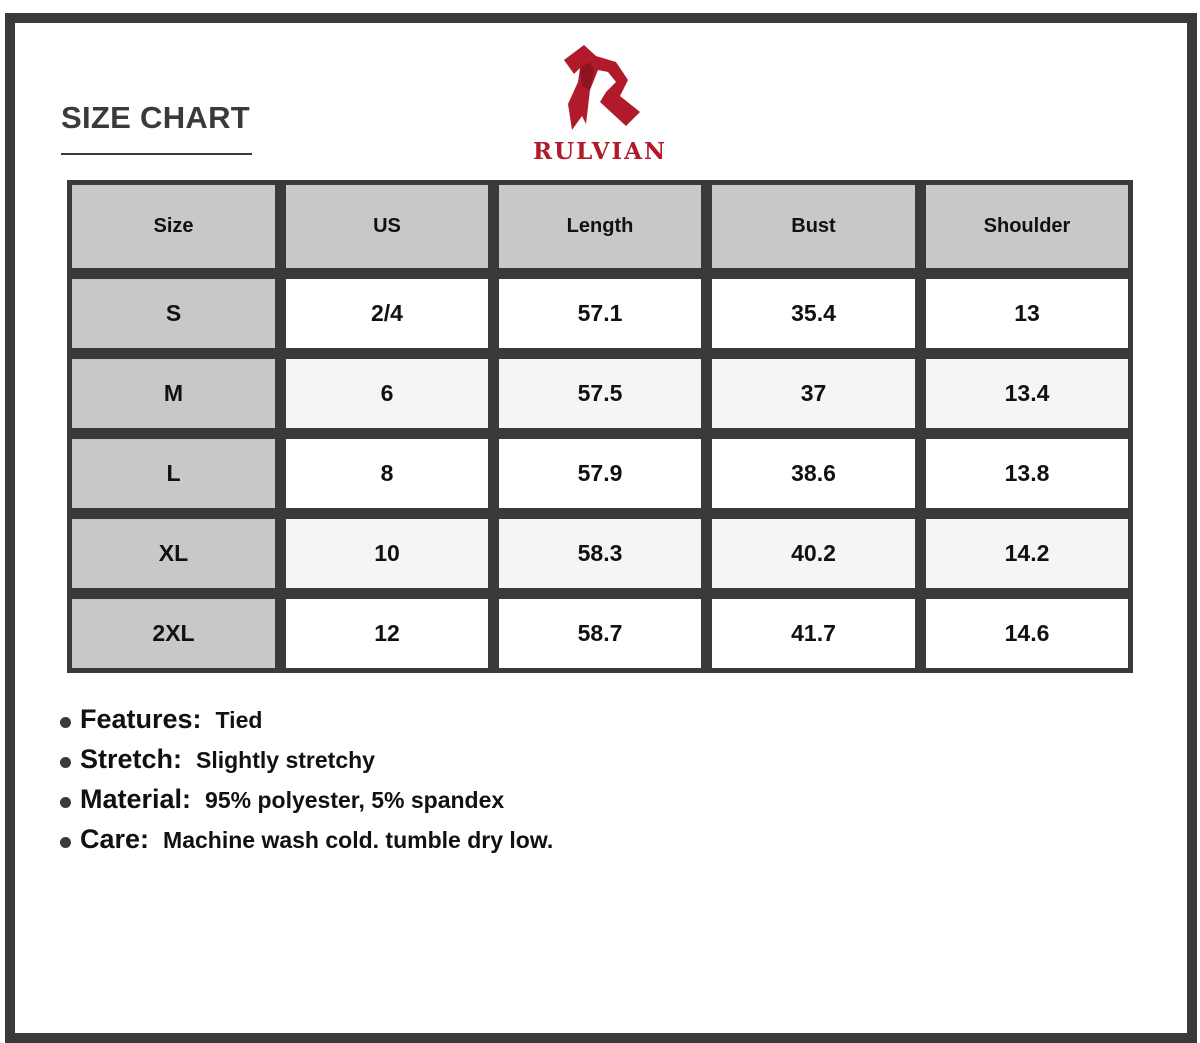  I want to click on note-label: Material:, so click(136, 799).